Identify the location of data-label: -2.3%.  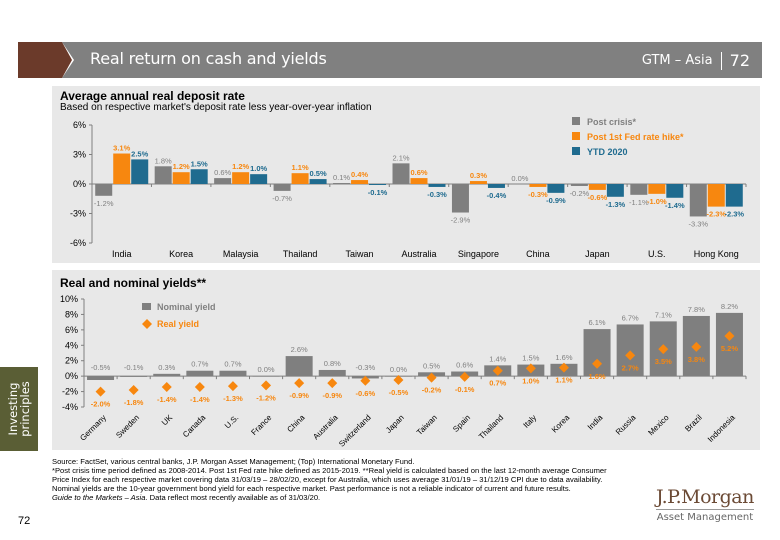
(734, 214).